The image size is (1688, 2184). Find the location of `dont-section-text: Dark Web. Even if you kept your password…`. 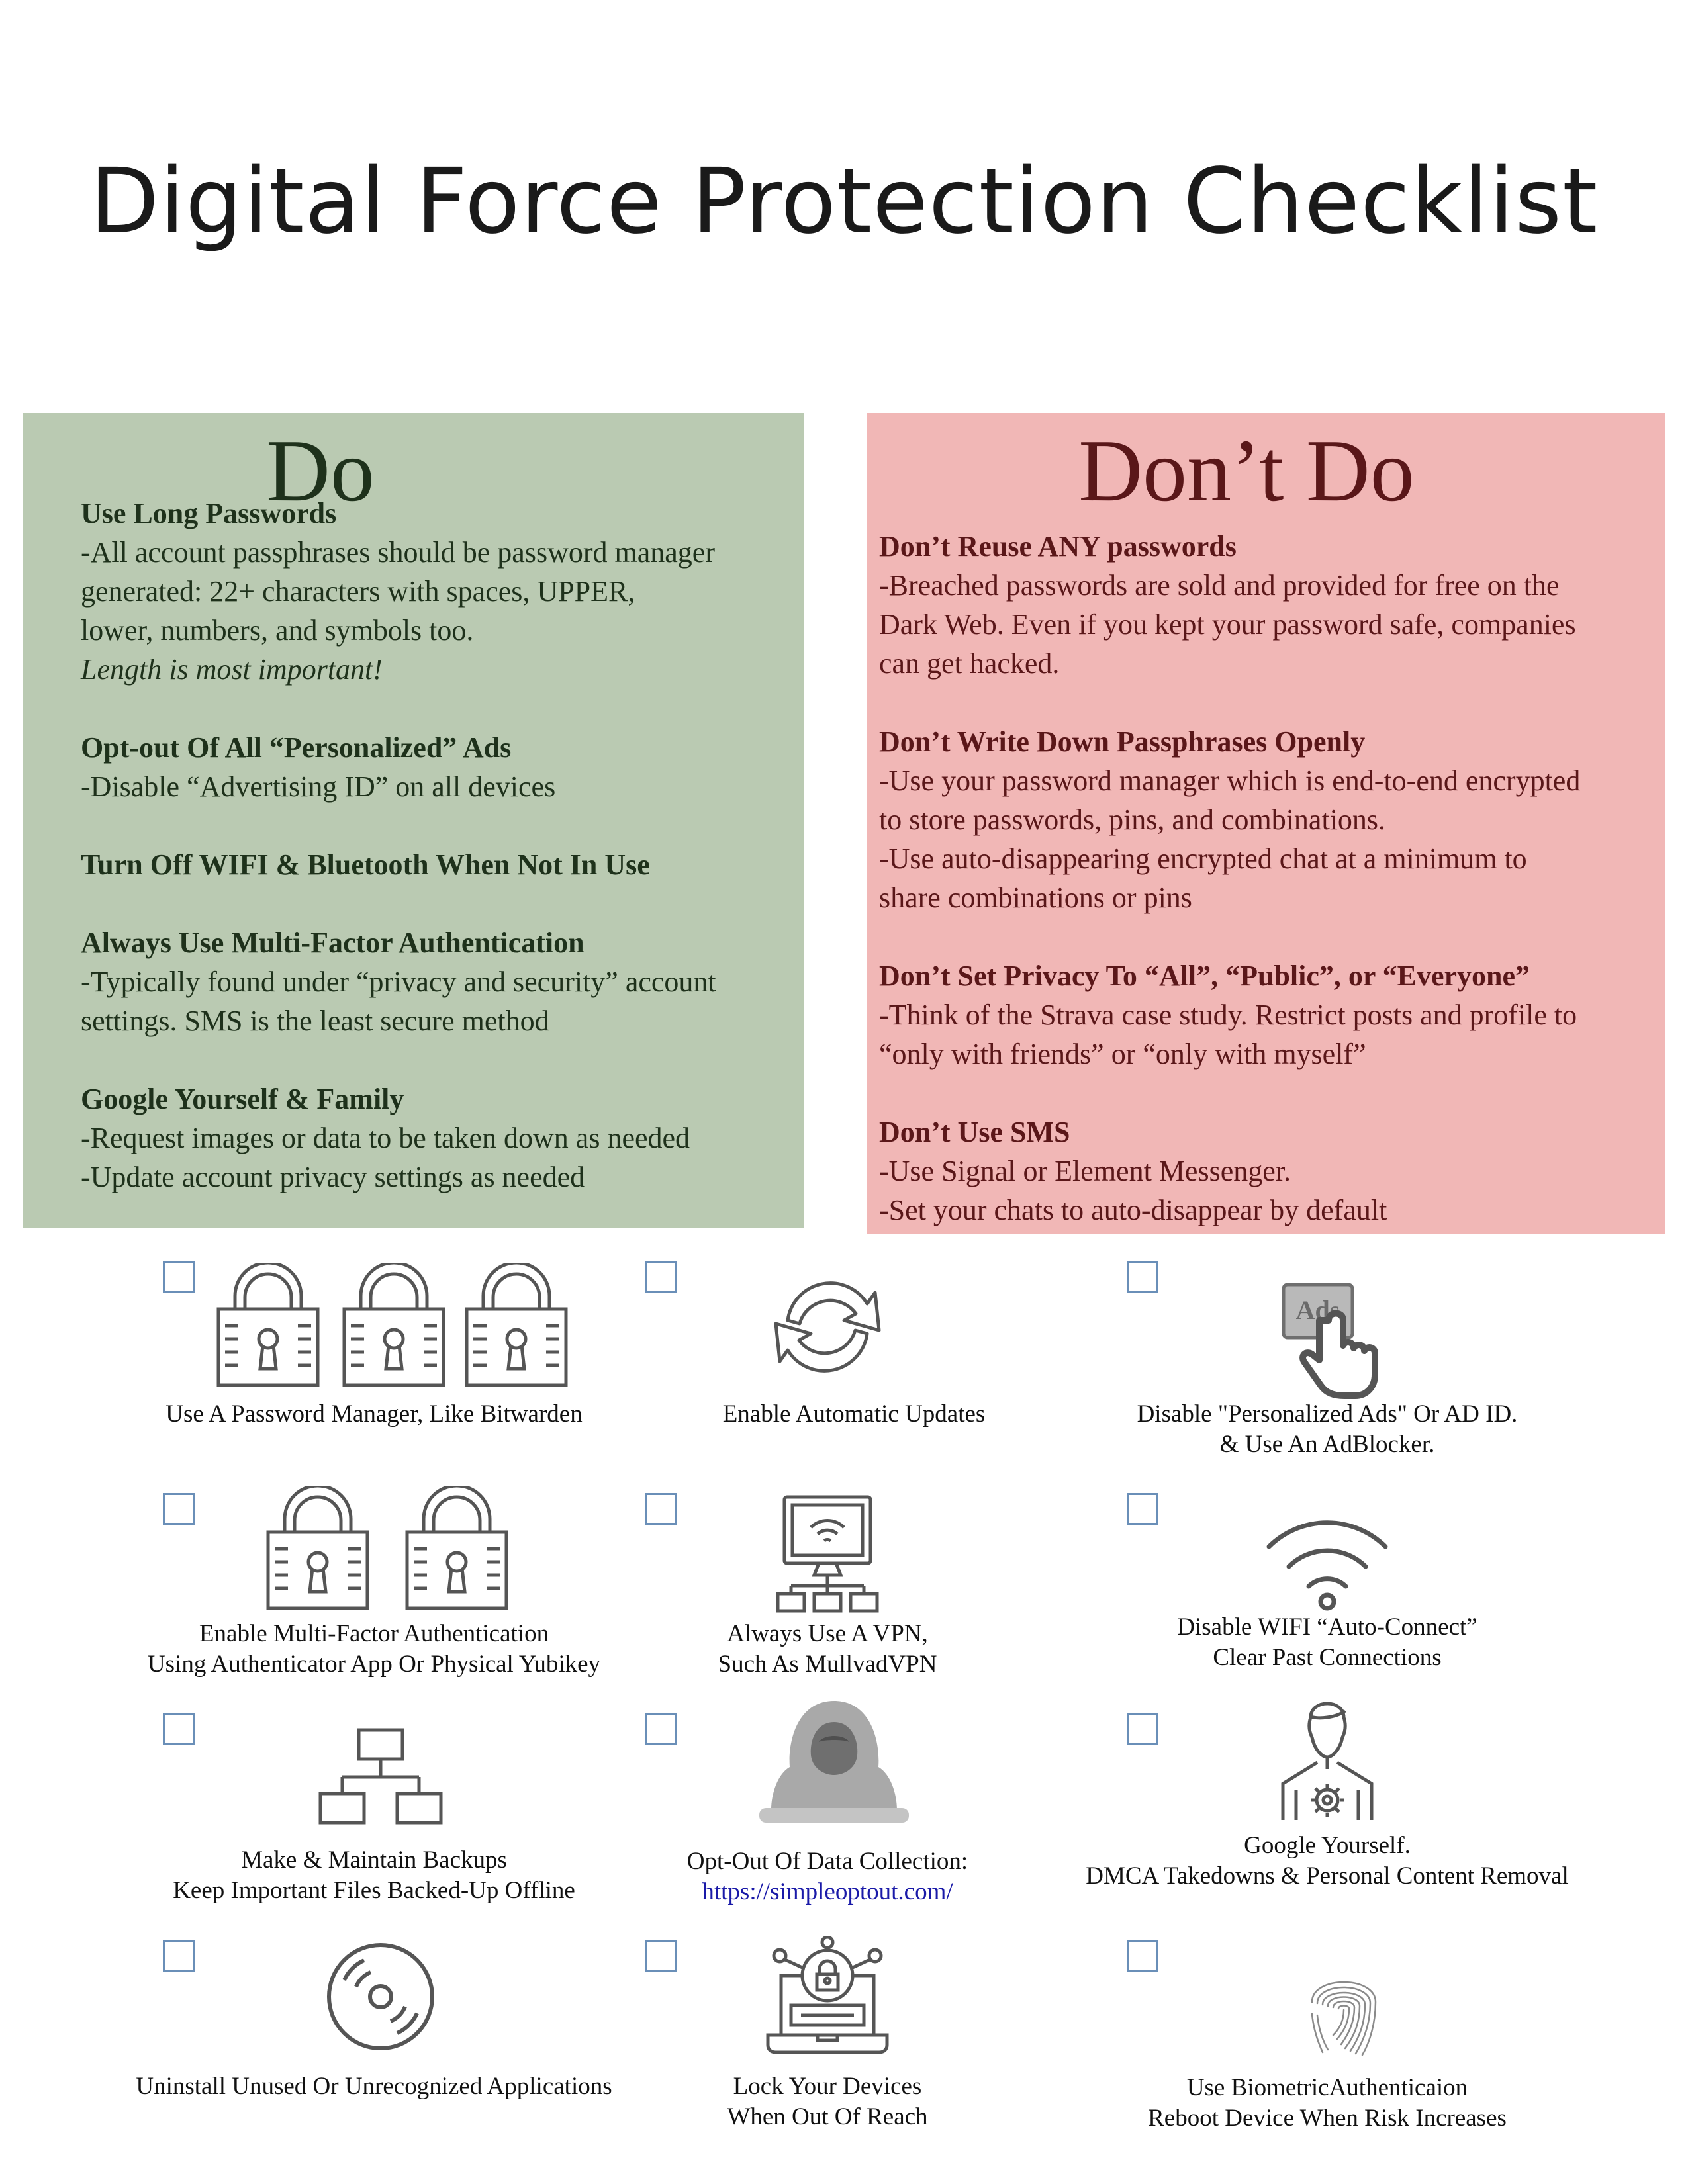

dont-section-text: Dark Web. Even if you kept your password… is located at coordinates (1227, 624).